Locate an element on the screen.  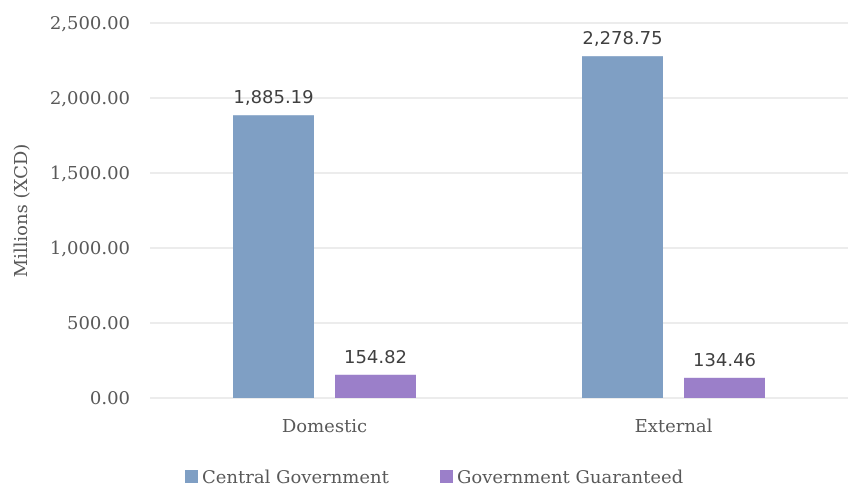
y-axis-title: Millions (XCD) is located at coordinates (21, 211).